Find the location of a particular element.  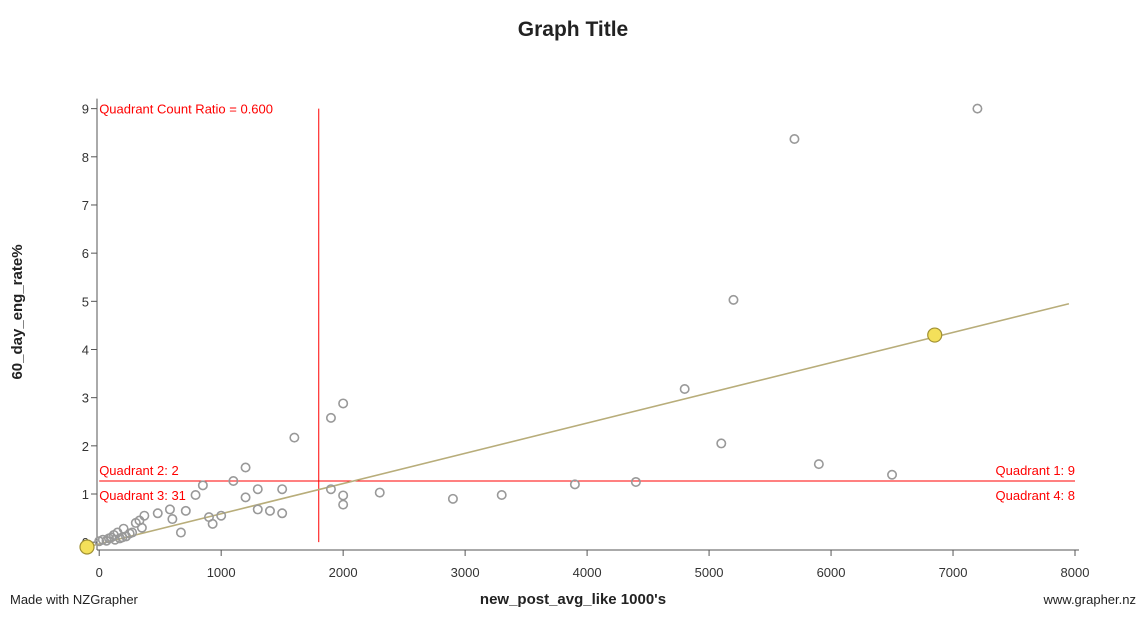

quadrant-1-label: Quadrant 1: 9 is located at coordinates (1036, 470).